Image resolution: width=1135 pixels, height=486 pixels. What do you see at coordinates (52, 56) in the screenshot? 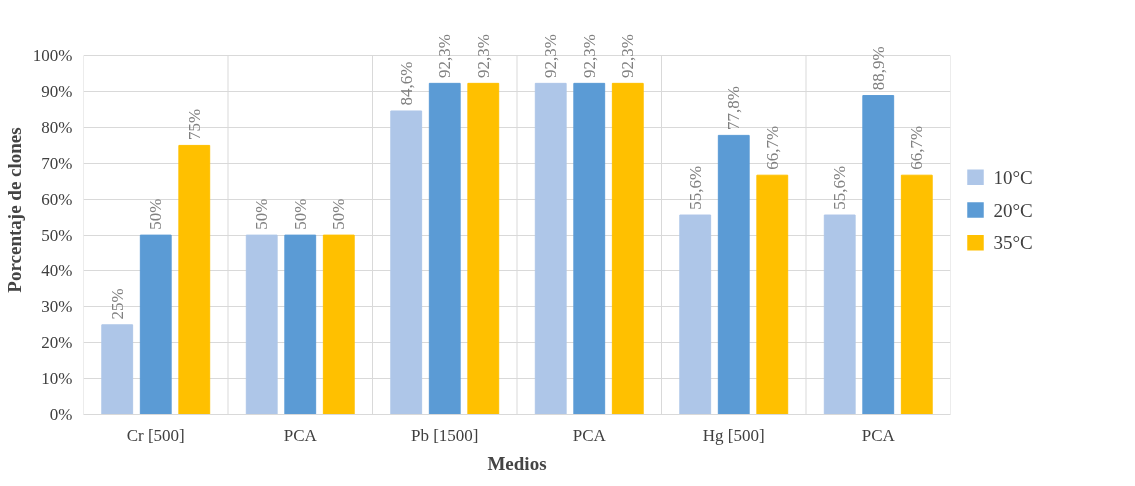
I see `y-tick-label: 100%` at bounding box center [52, 56].